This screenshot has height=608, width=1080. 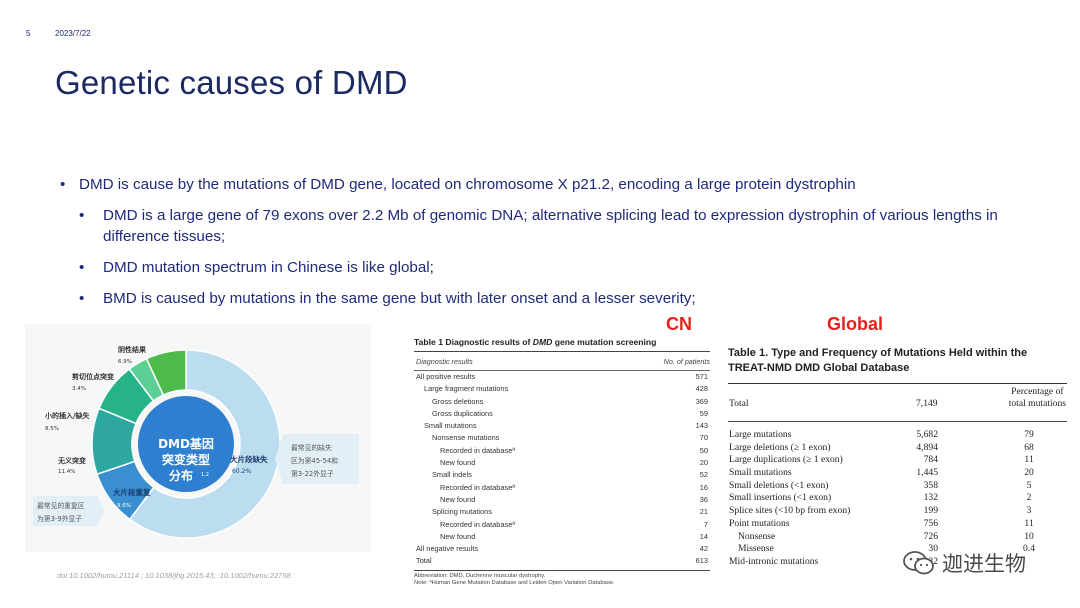 I want to click on global-row-value: 784, so click(x=930, y=460).